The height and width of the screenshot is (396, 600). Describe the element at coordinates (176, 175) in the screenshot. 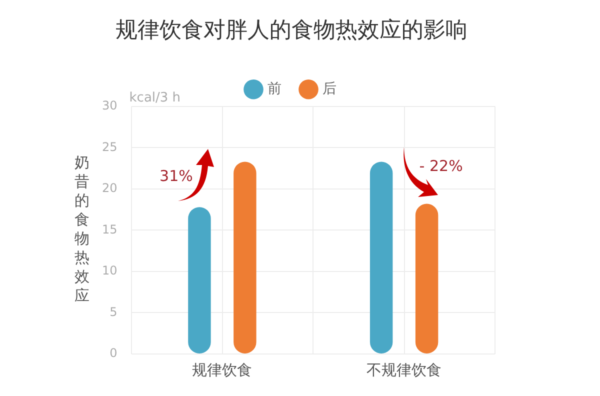

I see `annotation: 31%` at that location.